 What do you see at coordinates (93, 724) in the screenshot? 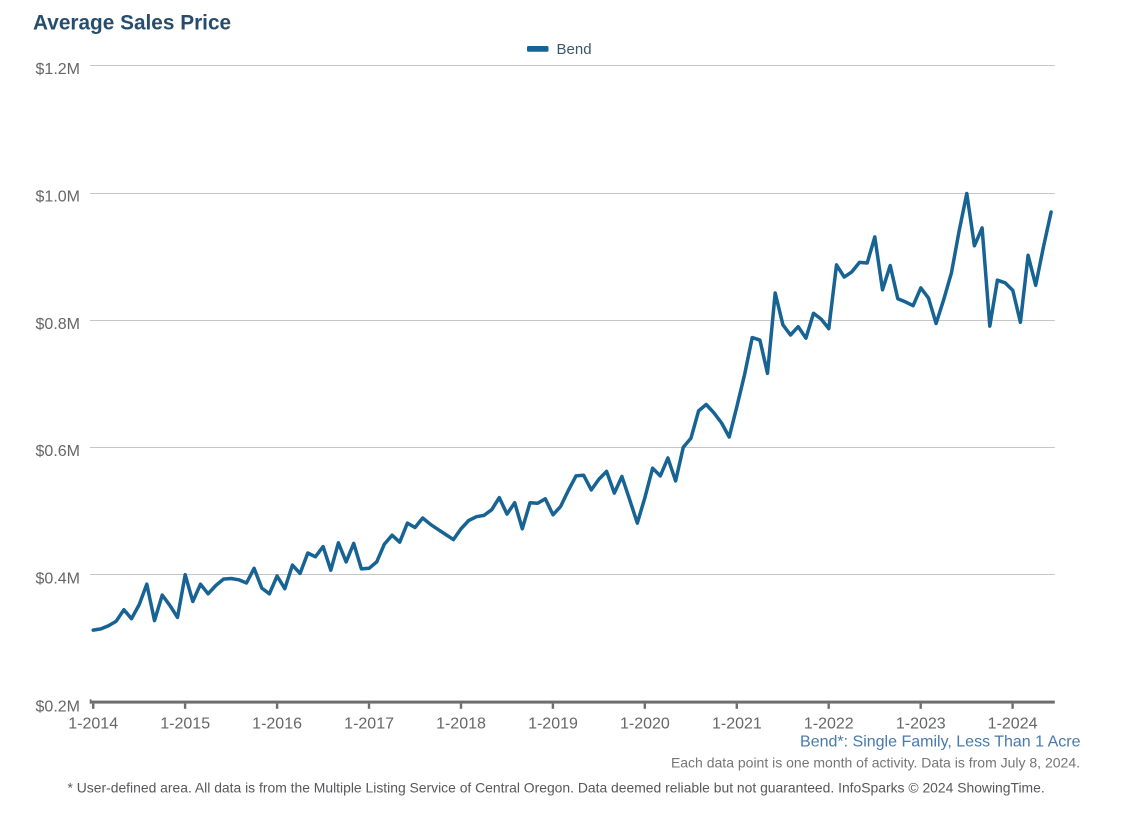
I see `svg-text: 1-2014` at bounding box center [93, 724].